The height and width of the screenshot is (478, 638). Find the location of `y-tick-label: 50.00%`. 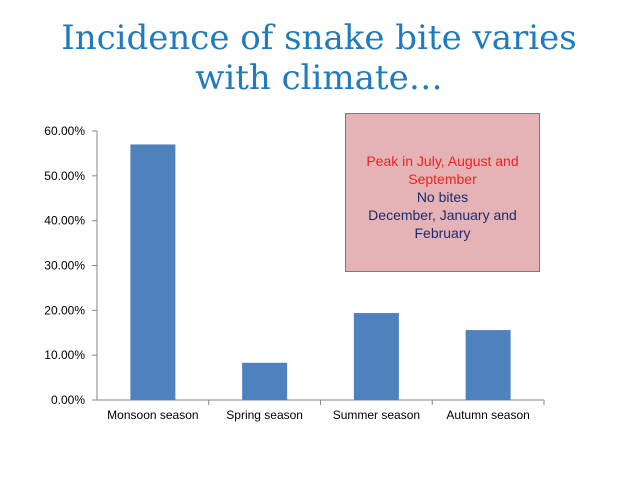

y-tick-label: 50.00% is located at coordinates (64, 176).